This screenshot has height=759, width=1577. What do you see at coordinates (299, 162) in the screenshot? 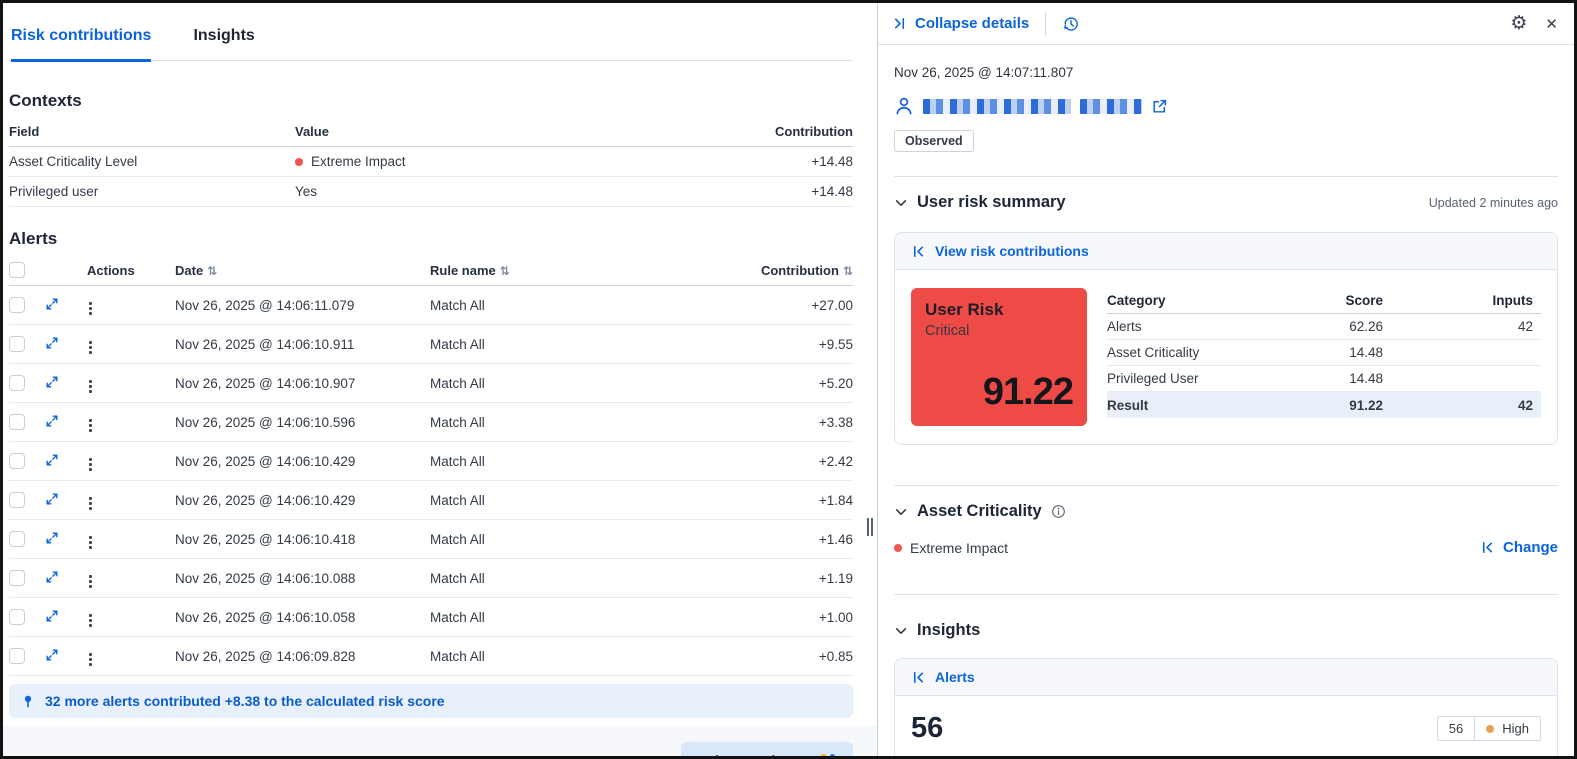
I see `criticality-dot-icon` at bounding box center [299, 162].